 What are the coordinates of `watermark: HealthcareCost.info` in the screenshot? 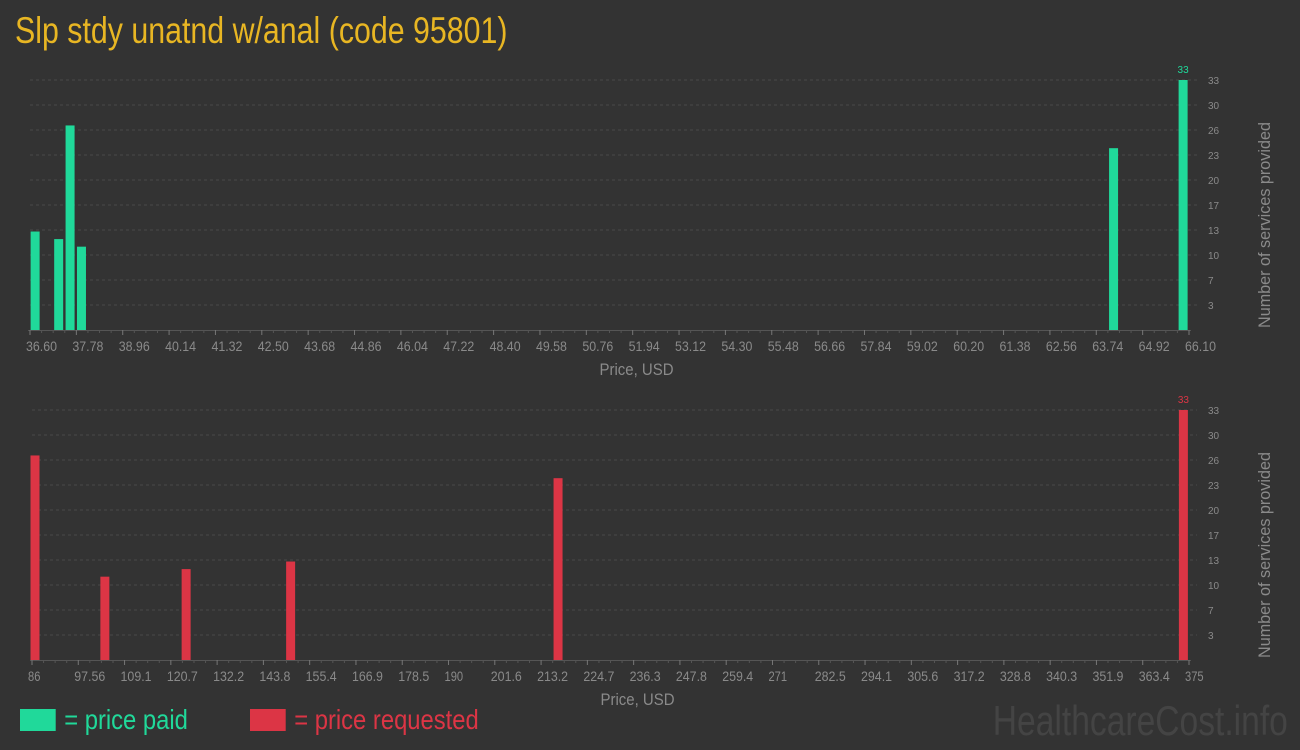 It's located at (1140, 720).